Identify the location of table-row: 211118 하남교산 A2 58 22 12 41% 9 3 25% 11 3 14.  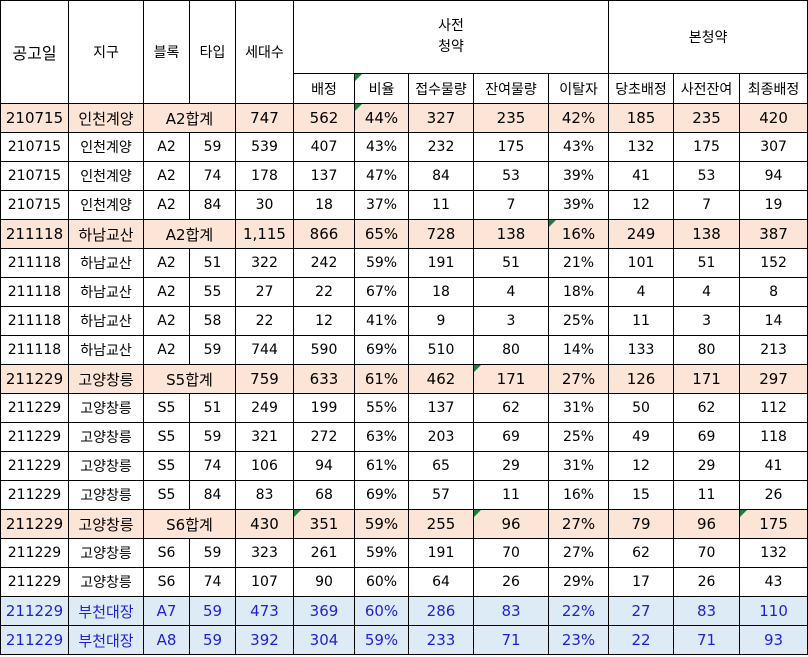
(404, 321).